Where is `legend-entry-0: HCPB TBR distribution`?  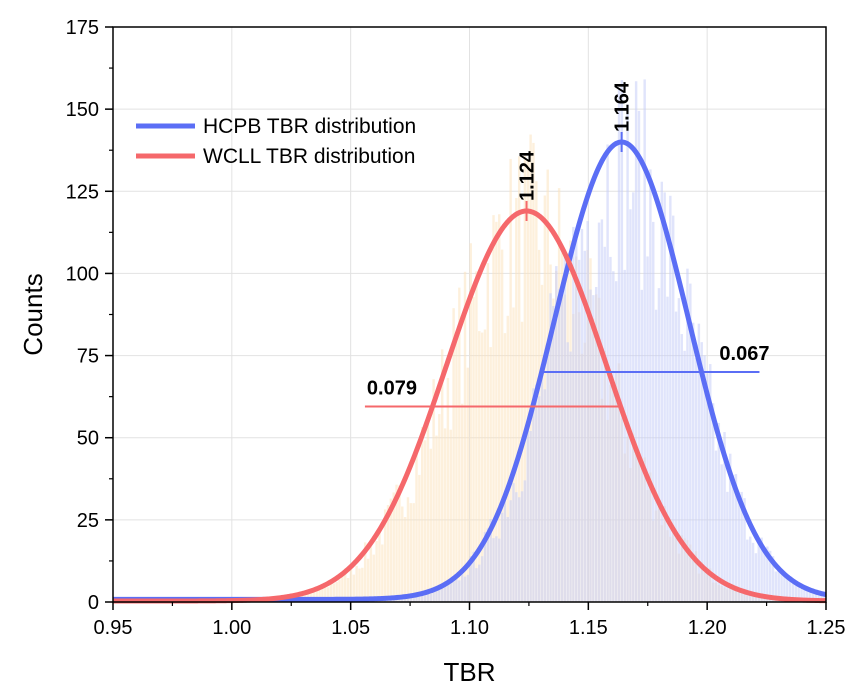 legend-entry-0: HCPB TBR distribution is located at coordinates (309, 126).